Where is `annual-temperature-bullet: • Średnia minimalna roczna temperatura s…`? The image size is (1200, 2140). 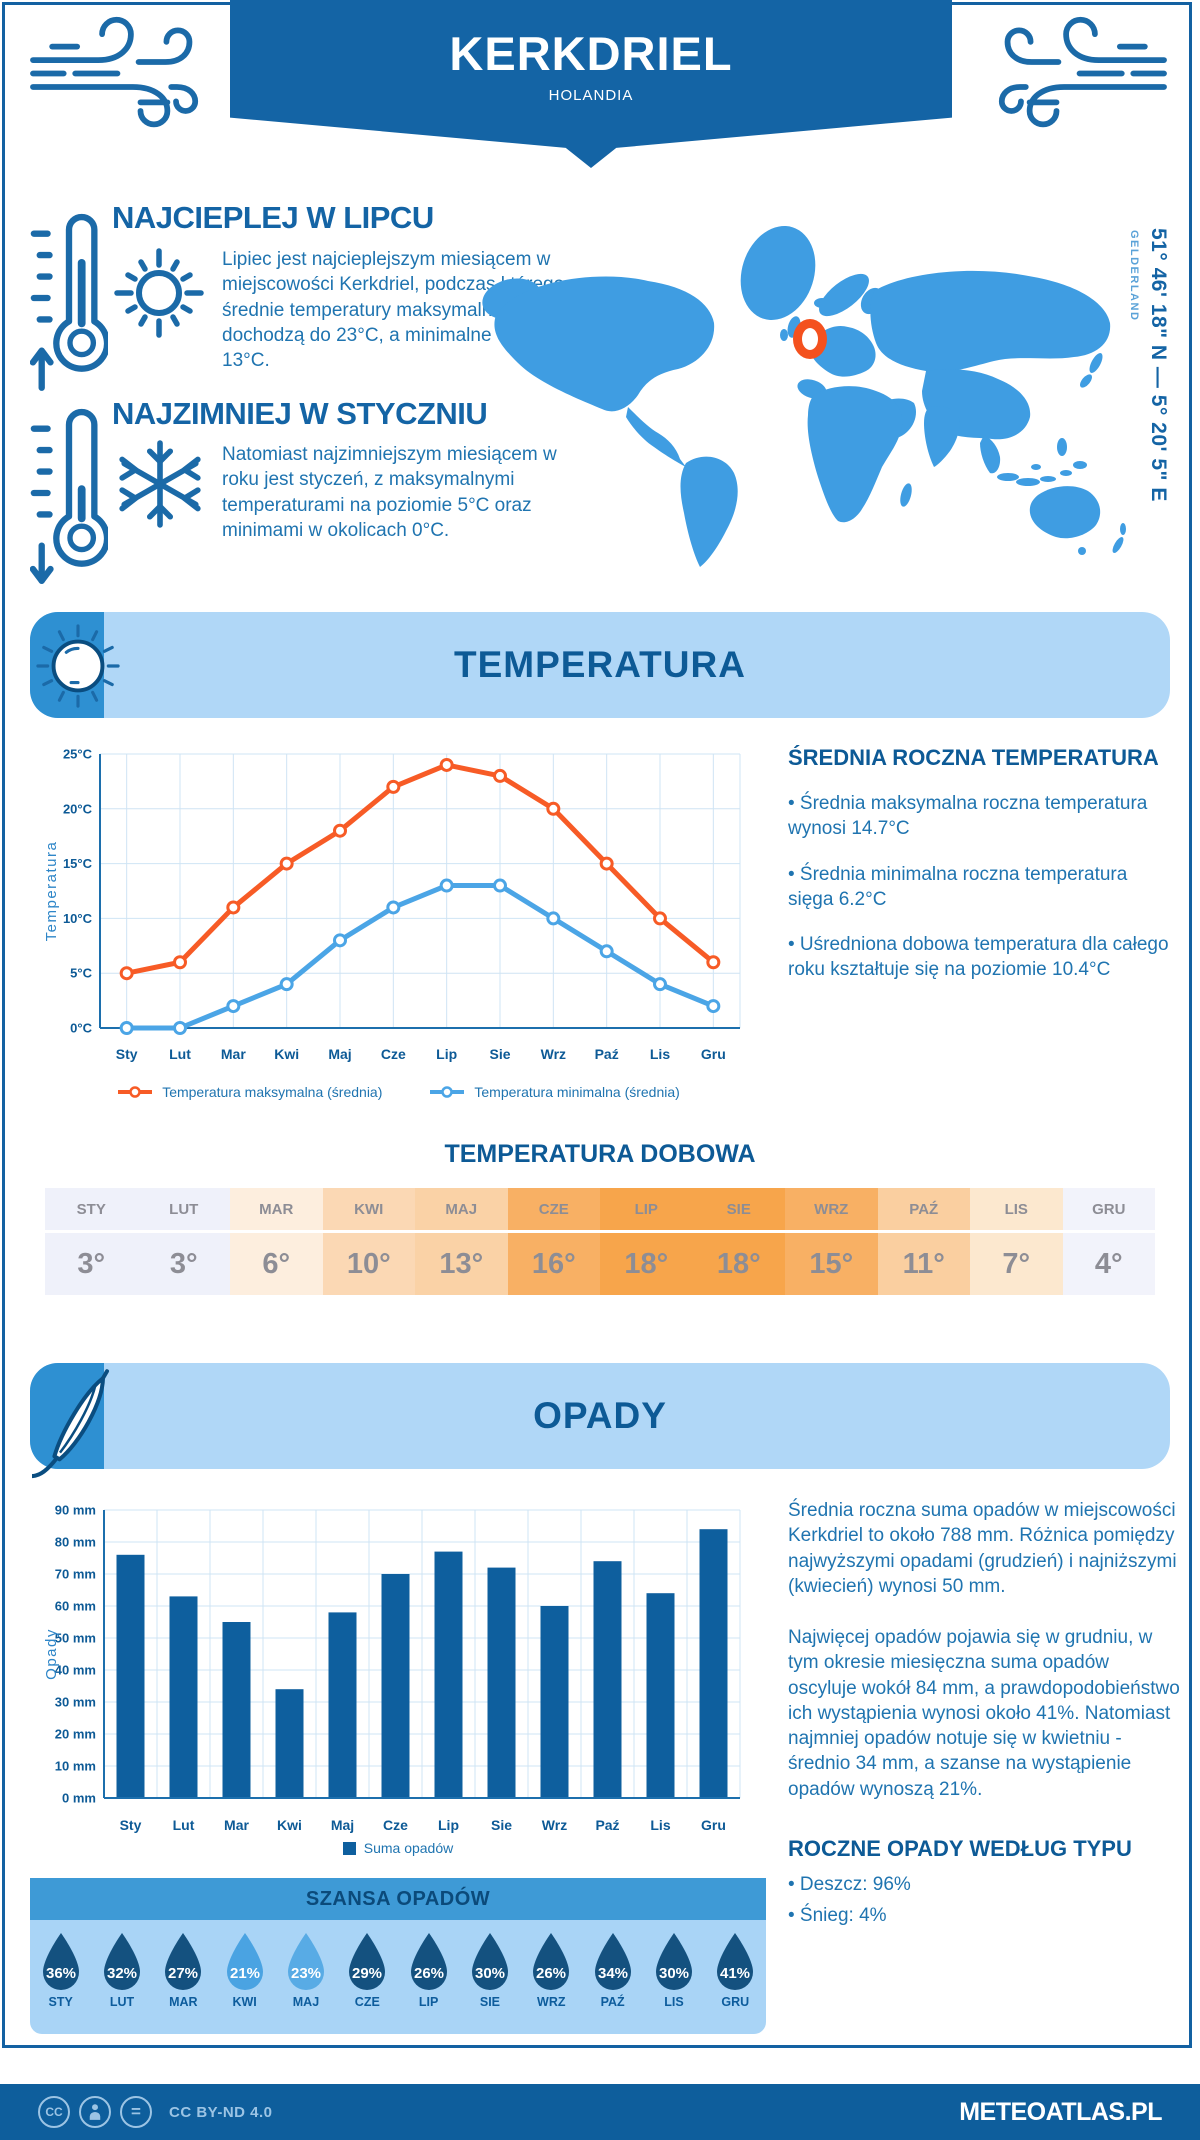 annual-temperature-bullet: • Średnia minimalna roczna temperatura s… is located at coordinates (958, 886).